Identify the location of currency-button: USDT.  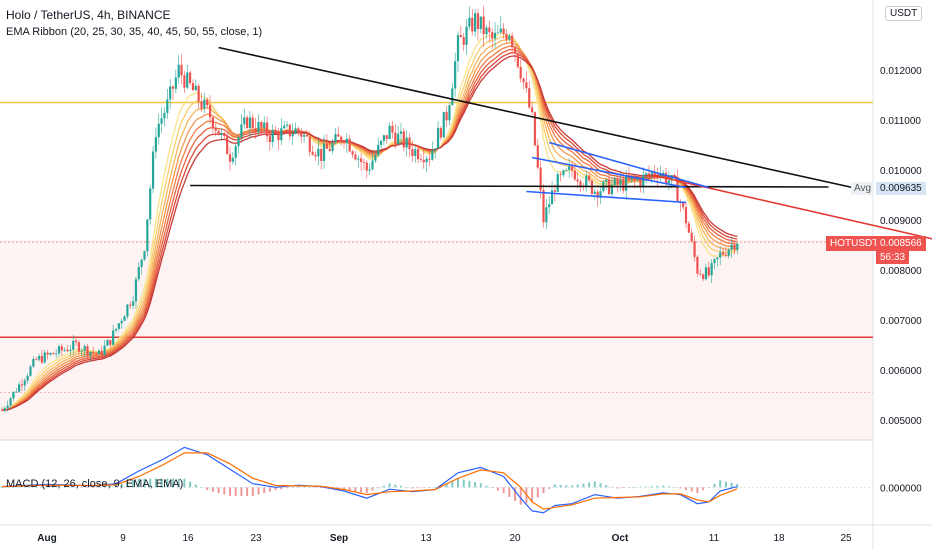
(904, 13).